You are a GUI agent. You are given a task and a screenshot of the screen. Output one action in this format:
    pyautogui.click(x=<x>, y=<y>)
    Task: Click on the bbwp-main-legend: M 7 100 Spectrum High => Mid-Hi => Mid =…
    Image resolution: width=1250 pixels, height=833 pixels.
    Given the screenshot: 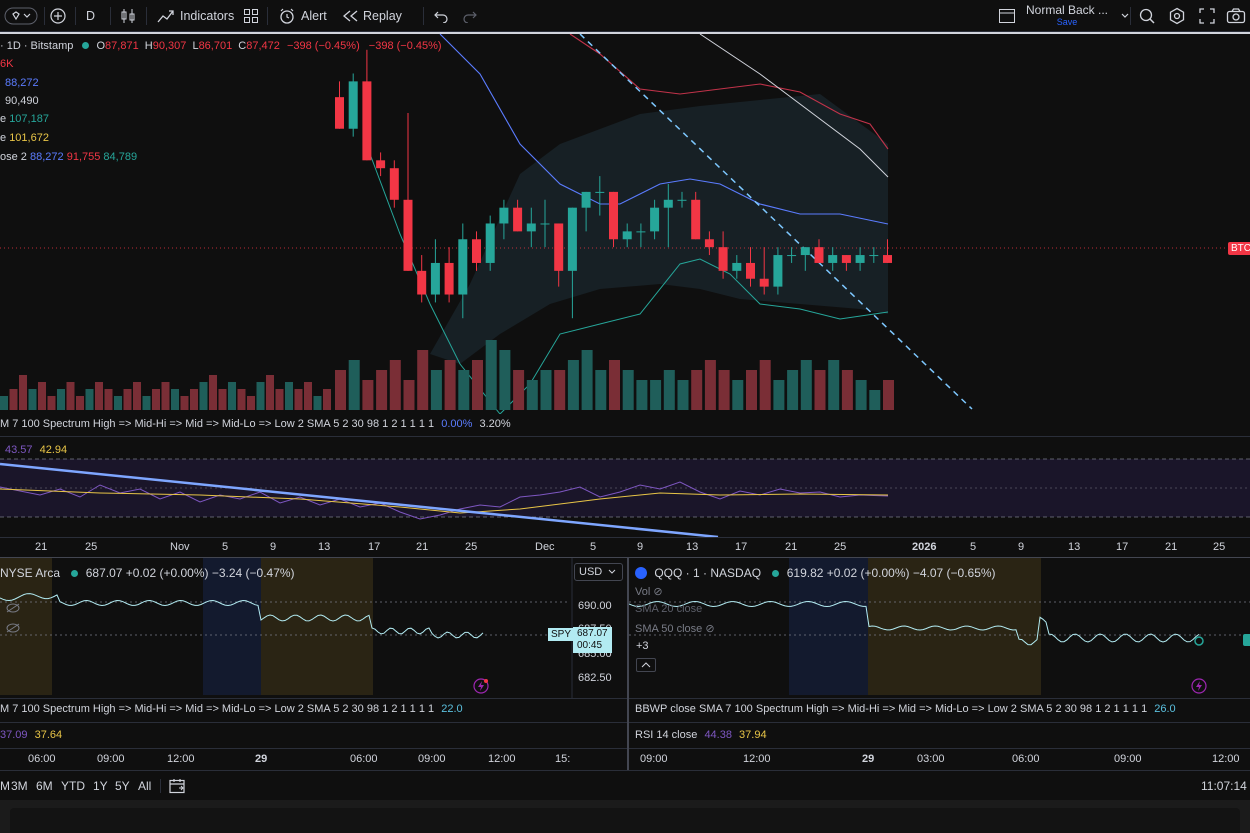 What is the action you would take?
    pyautogui.click(x=255, y=424)
    